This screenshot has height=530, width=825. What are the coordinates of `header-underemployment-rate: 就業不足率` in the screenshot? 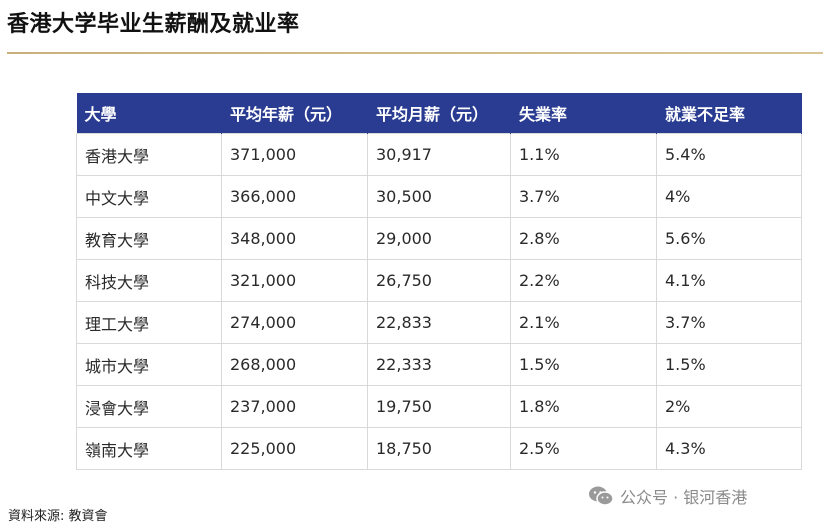 It's located at (729, 113).